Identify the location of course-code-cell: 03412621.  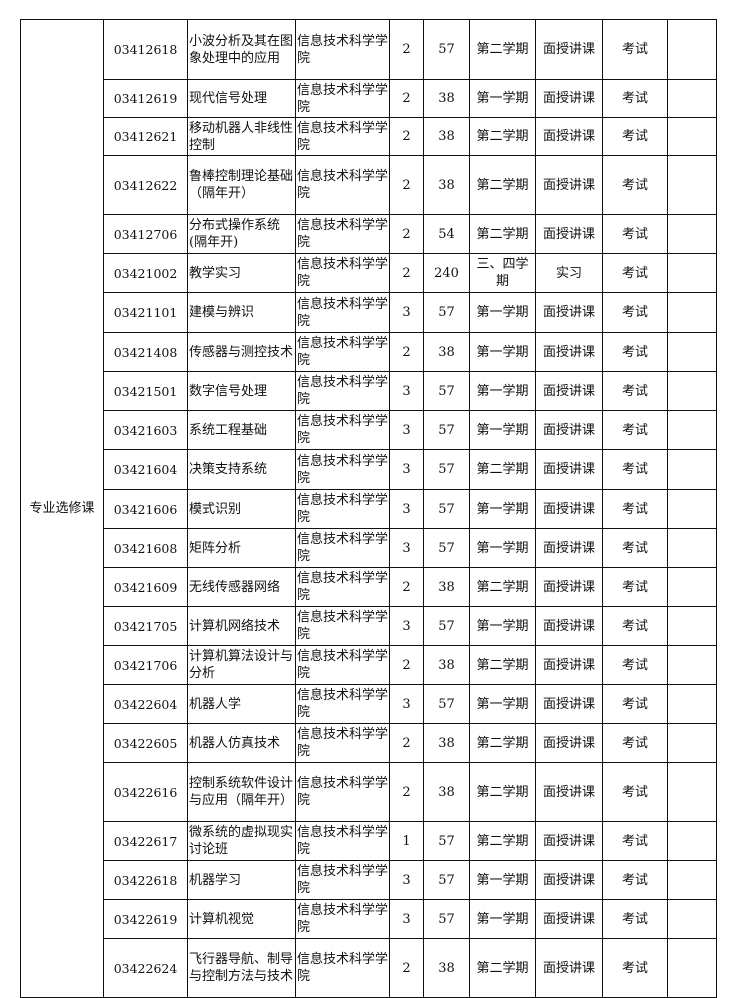
(145, 136).